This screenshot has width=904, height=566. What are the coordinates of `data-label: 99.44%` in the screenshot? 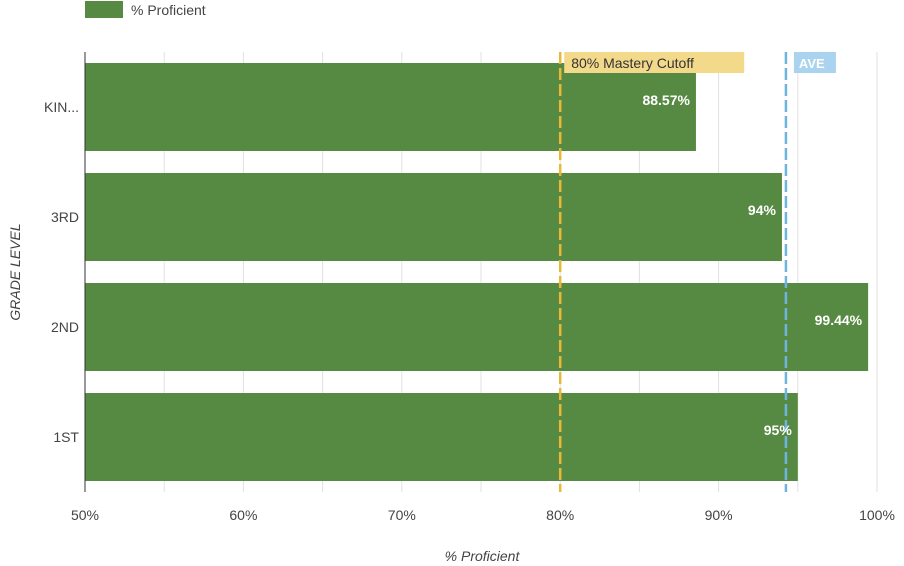 It's located at (839, 320).